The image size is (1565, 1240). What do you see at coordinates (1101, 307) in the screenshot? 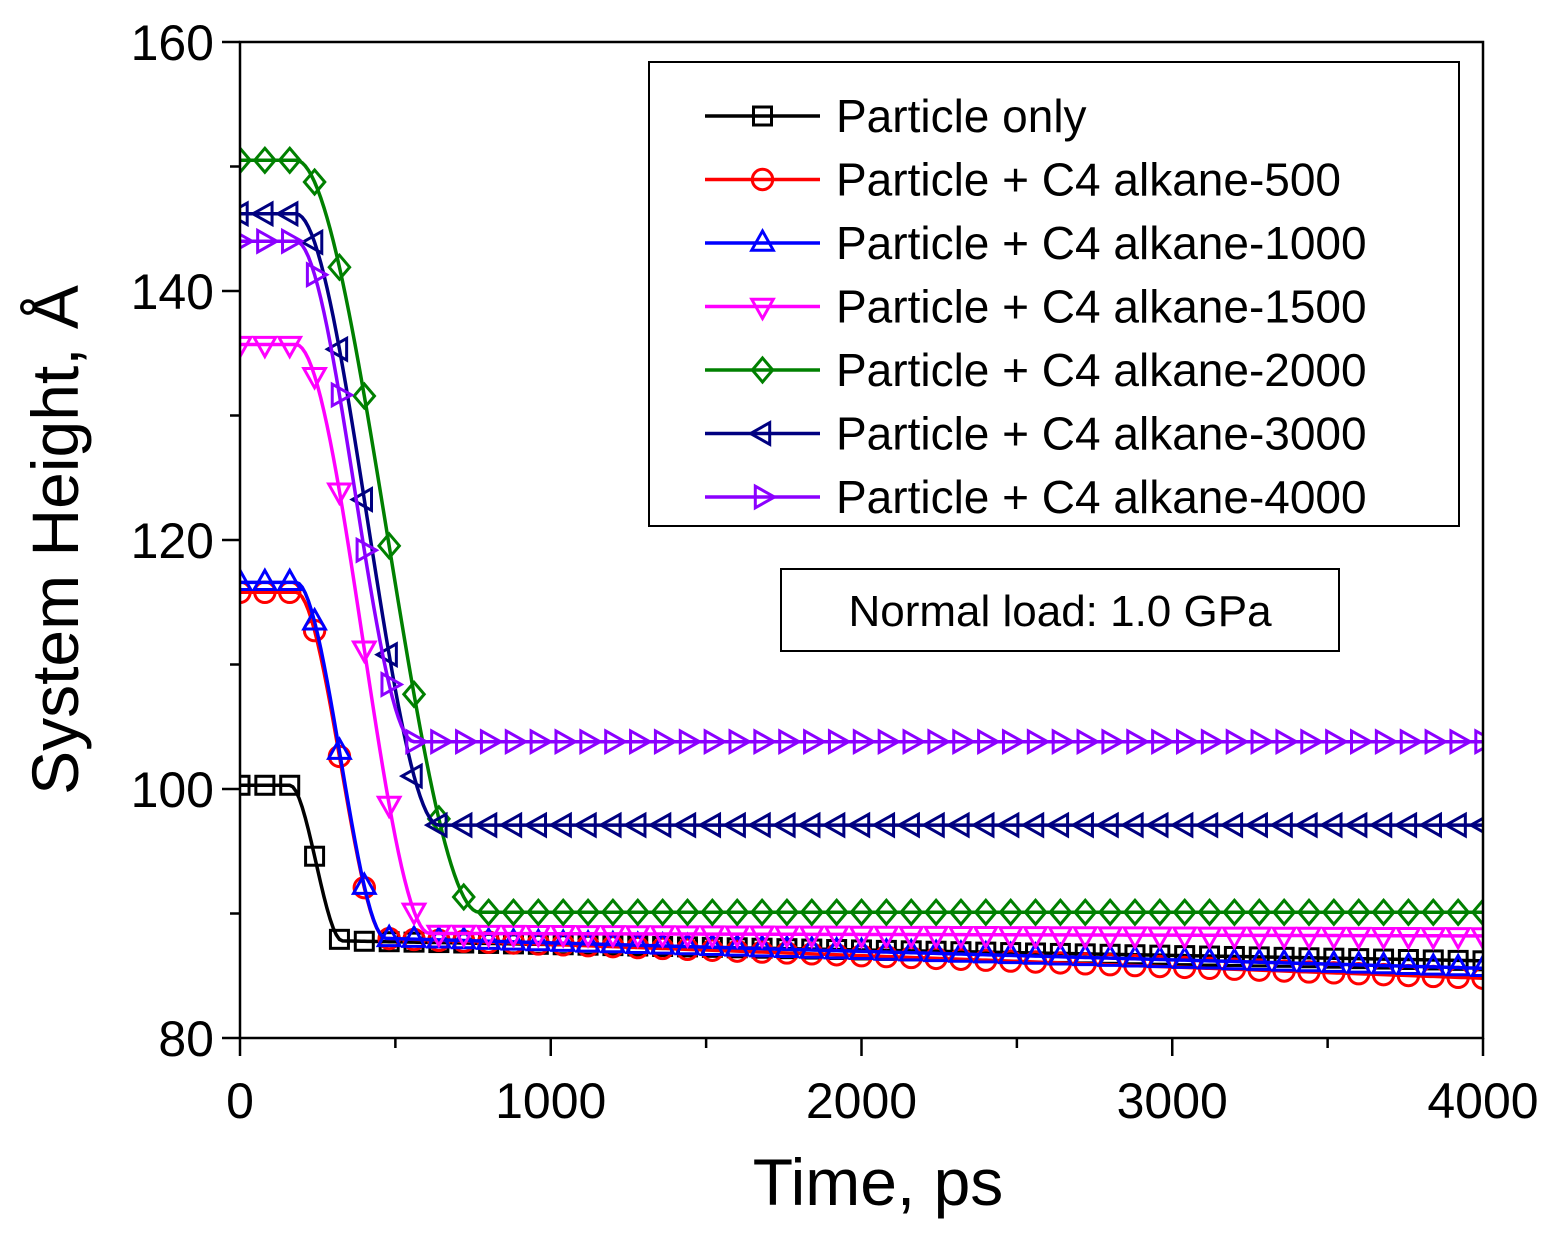
I see `legend-label: Particle + C4 alkane-1500` at bounding box center [1101, 307].